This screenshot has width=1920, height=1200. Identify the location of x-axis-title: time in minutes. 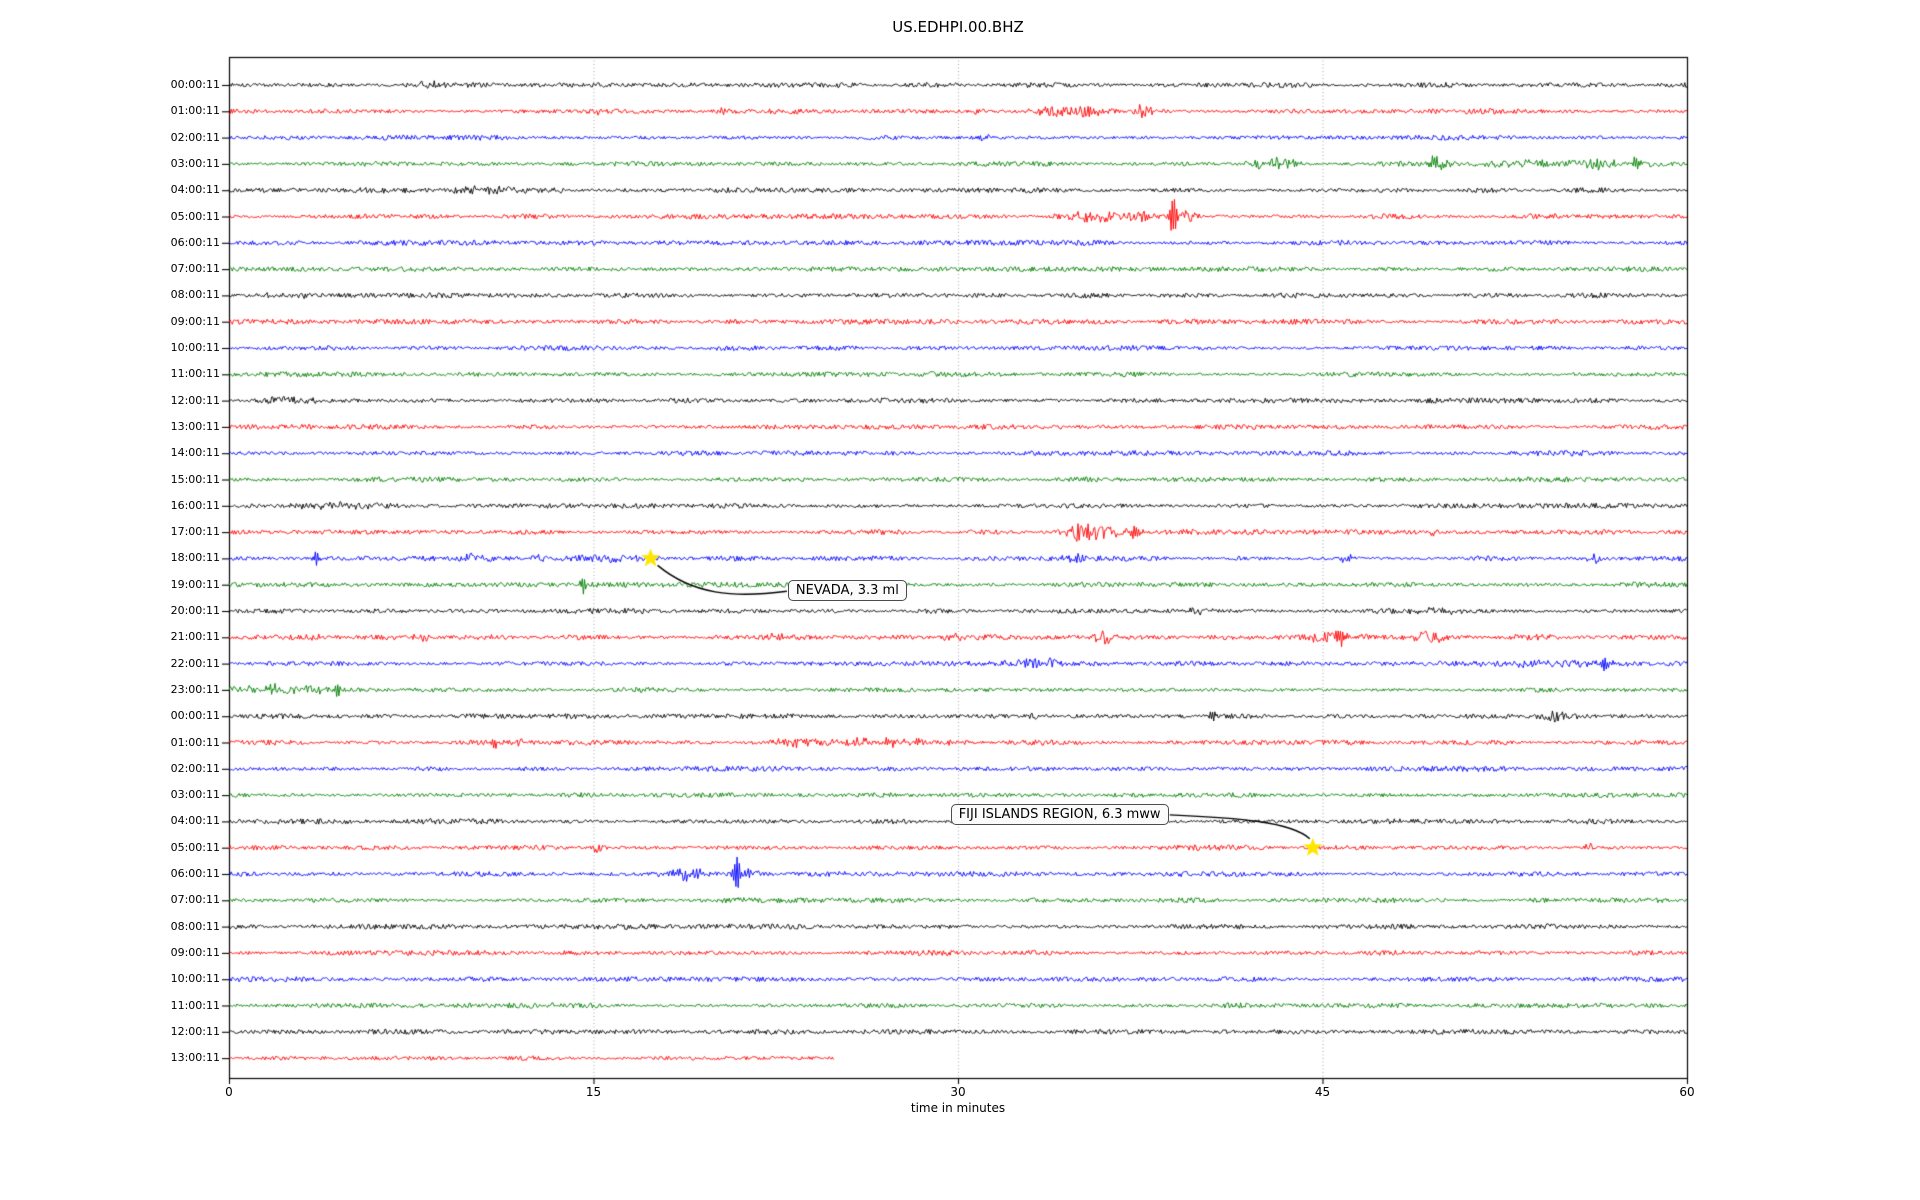
(958, 1108).